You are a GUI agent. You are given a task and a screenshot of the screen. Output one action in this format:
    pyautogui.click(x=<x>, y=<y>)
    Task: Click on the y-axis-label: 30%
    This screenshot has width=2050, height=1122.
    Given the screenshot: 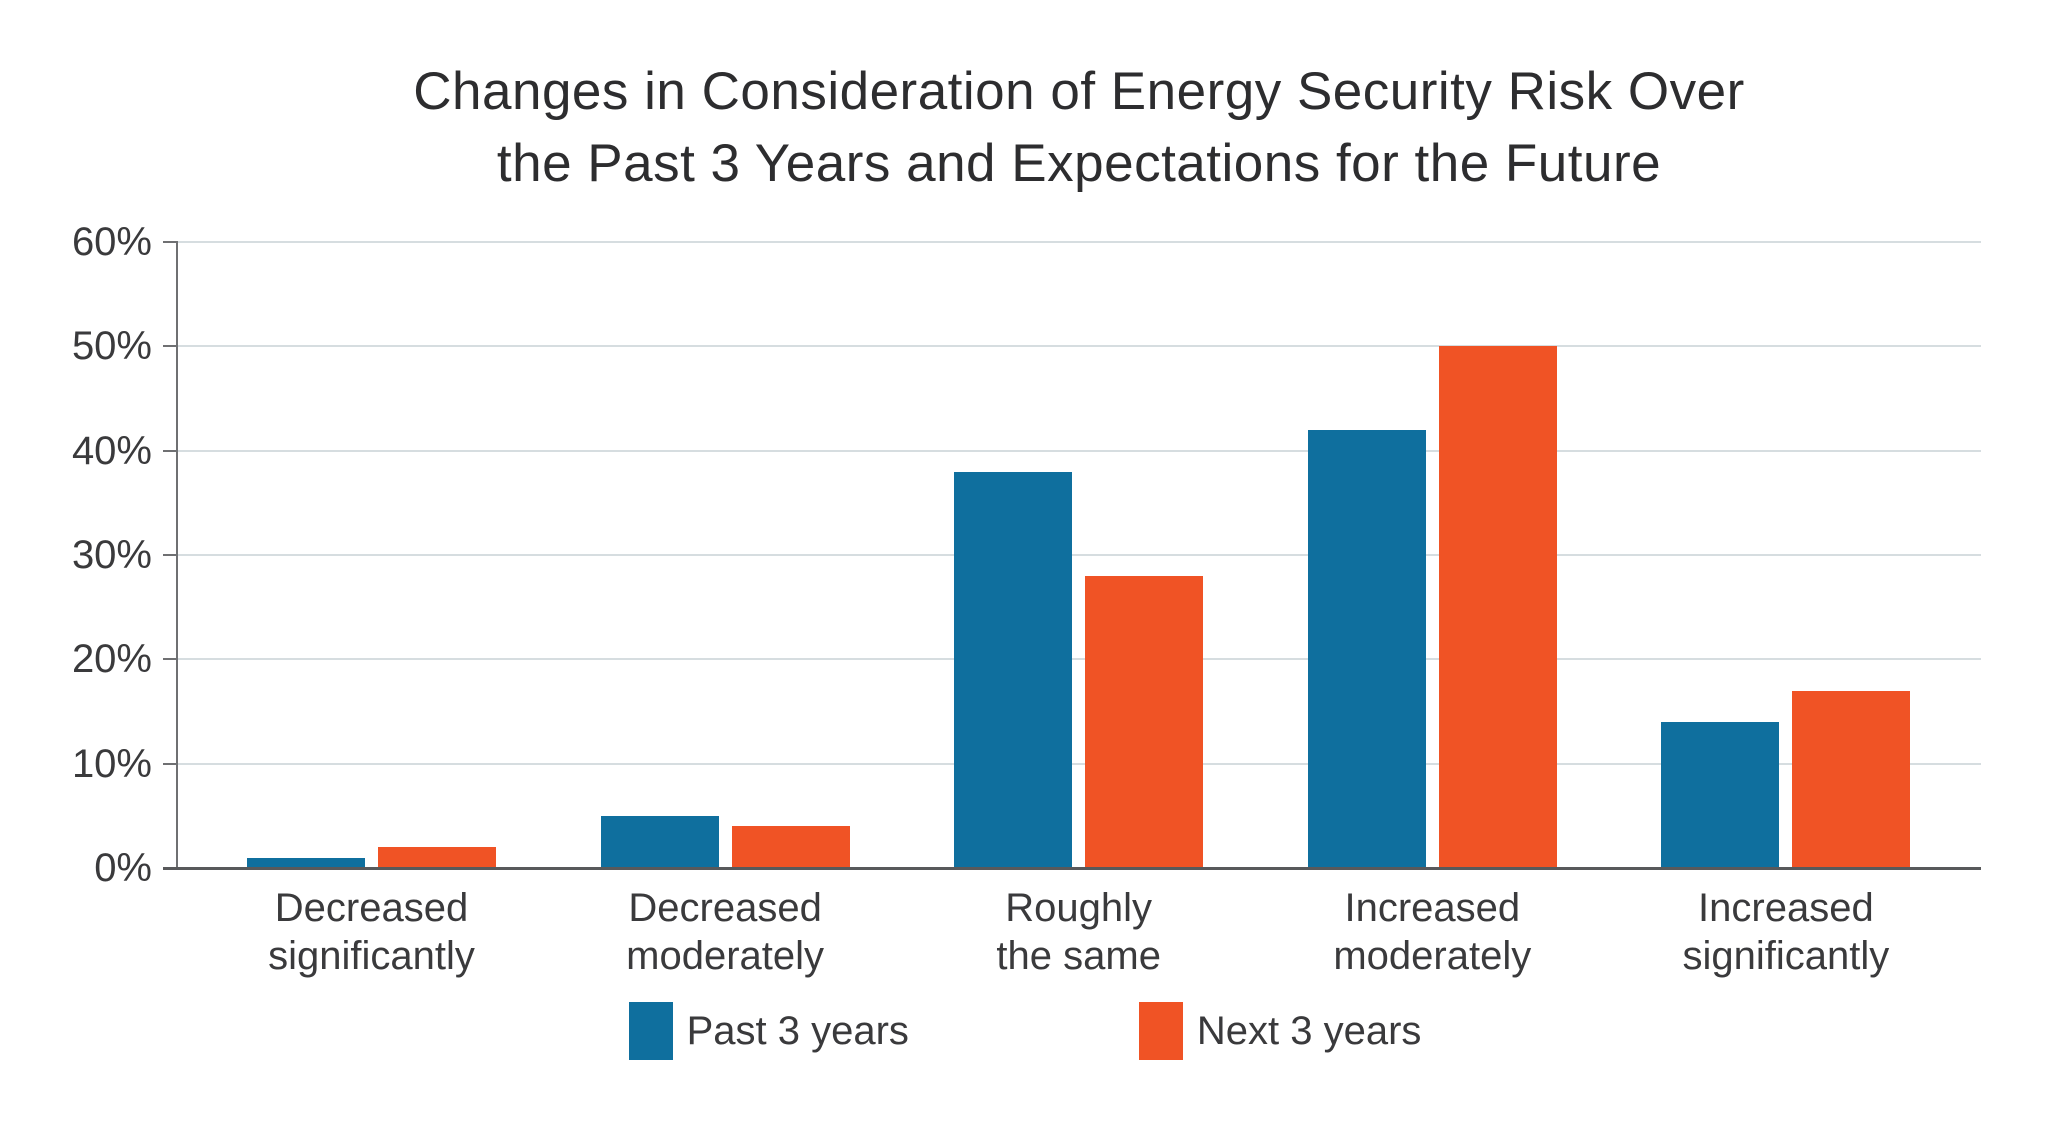 What is the action you would take?
    pyautogui.click(x=111, y=555)
    